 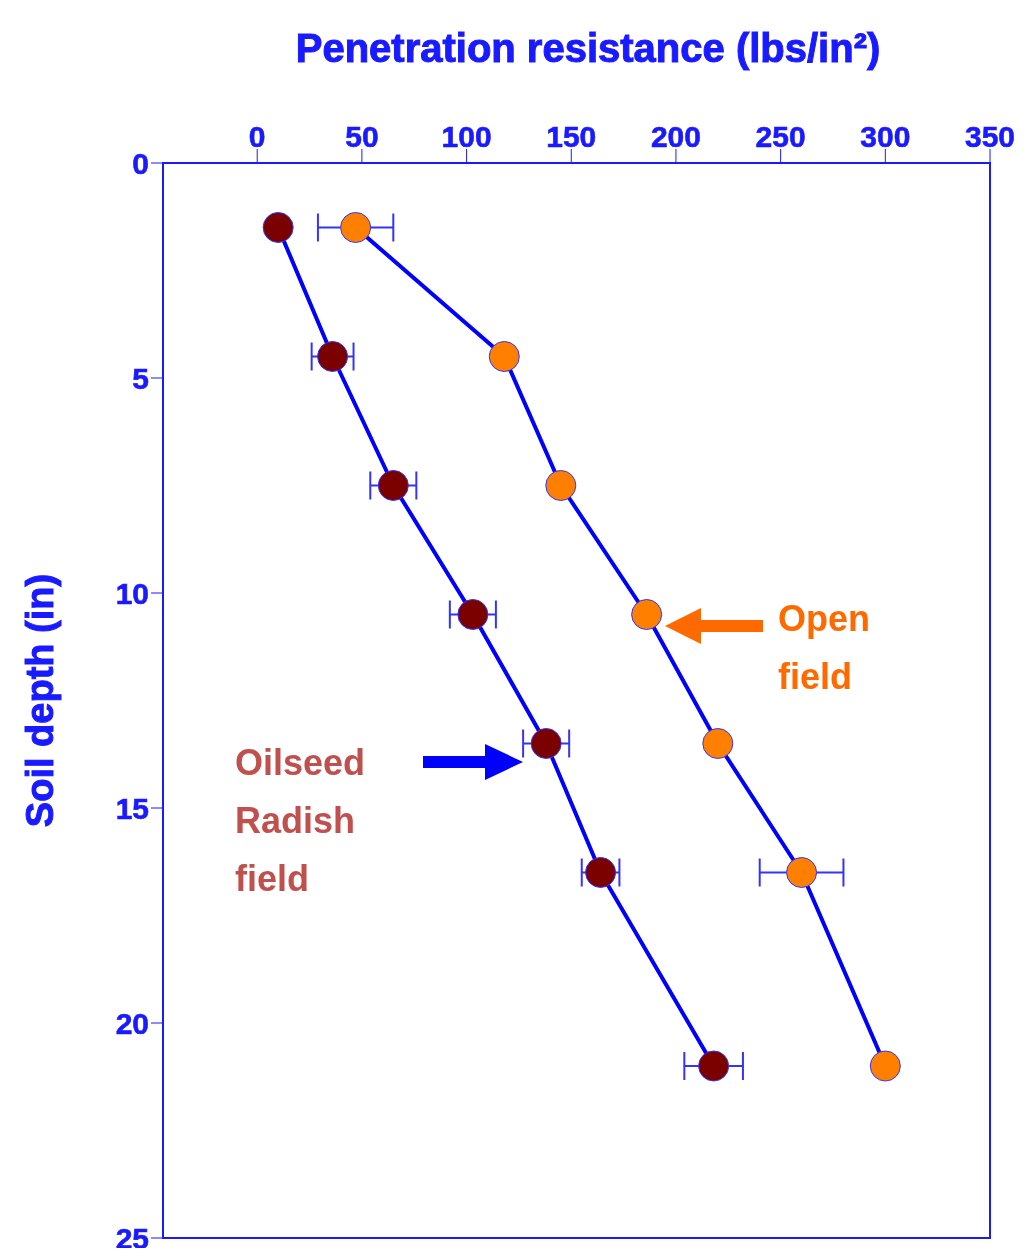 I want to click on annotation: Open field, so click(x=824, y=648).